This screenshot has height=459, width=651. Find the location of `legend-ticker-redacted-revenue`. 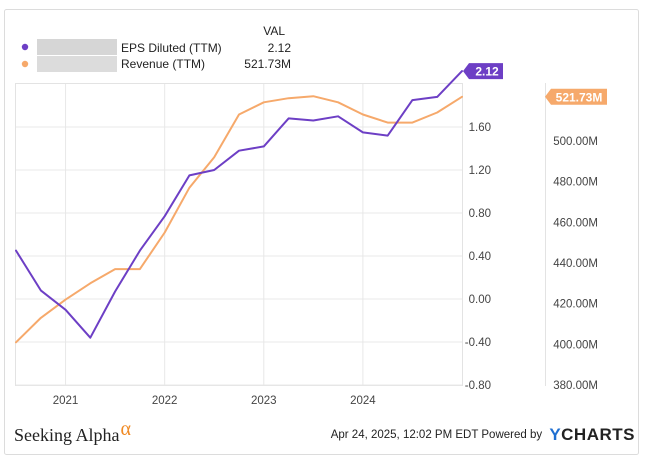

legend-ticker-redacted-revenue is located at coordinates (77, 64).